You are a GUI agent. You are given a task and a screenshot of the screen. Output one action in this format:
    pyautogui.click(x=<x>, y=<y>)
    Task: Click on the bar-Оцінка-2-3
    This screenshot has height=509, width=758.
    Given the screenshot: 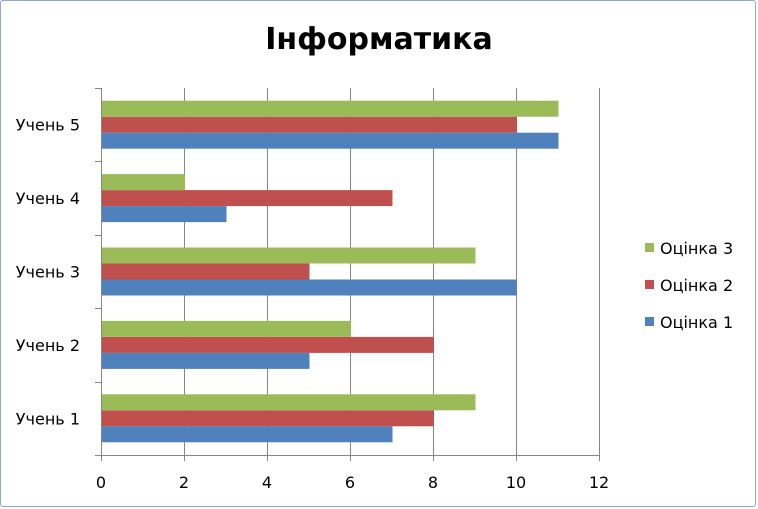 What is the action you would take?
    pyautogui.click(x=247, y=198)
    